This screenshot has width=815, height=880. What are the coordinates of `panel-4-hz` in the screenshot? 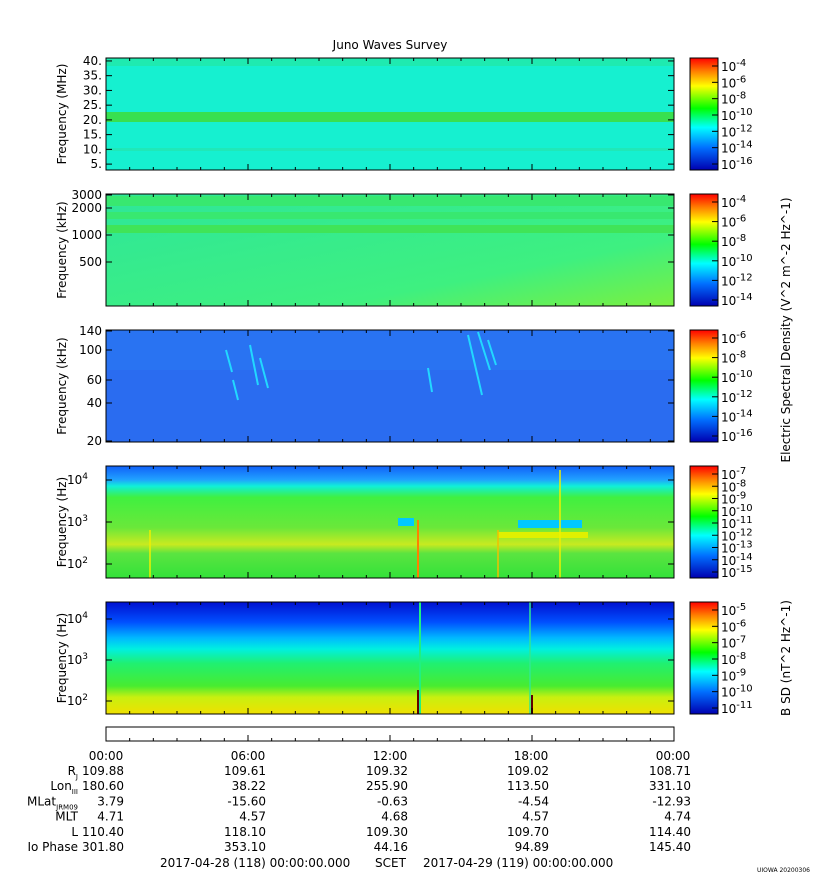 It's located at (390, 522).